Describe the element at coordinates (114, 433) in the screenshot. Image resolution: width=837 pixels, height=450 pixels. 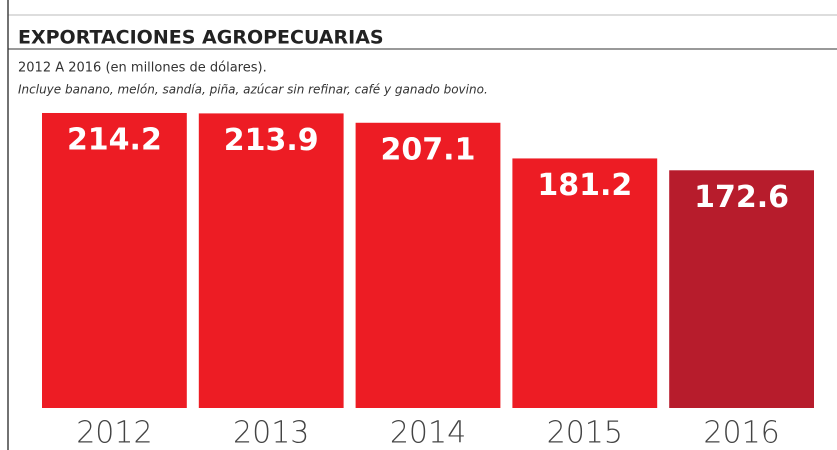
I see `x-tick-label: 2012` at that location.